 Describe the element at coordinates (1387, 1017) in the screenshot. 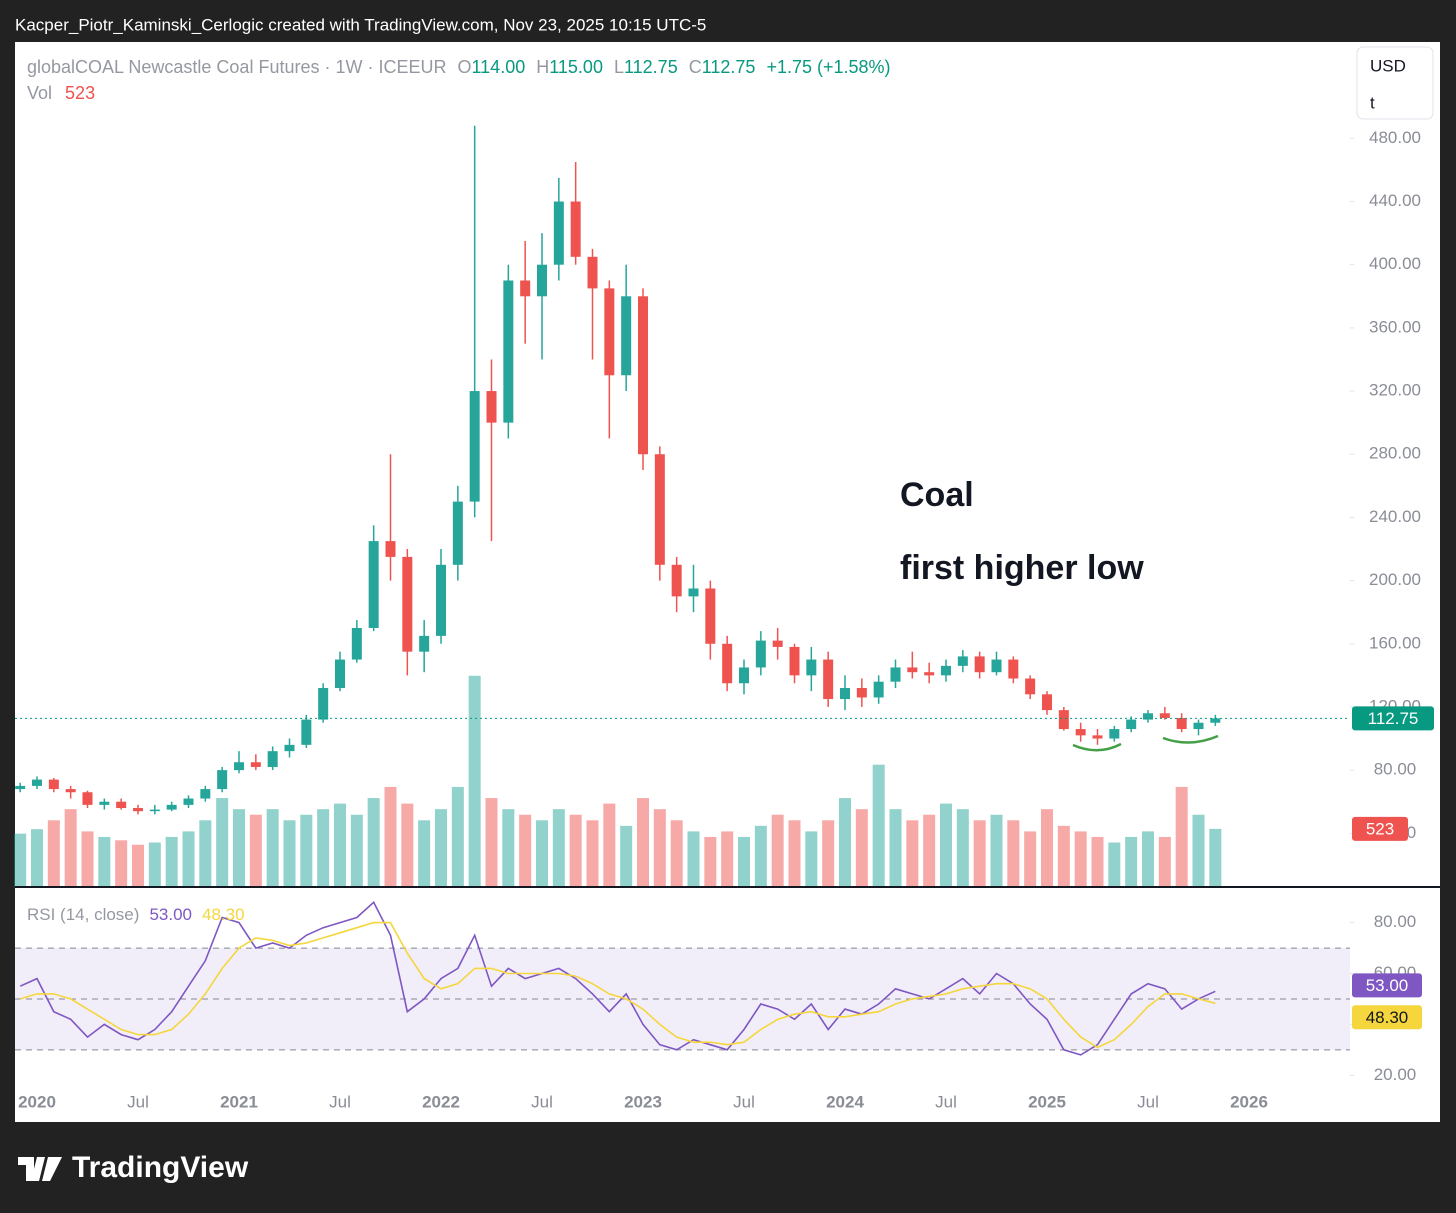

I see `rsi-badge-label: 48.30` at that location.